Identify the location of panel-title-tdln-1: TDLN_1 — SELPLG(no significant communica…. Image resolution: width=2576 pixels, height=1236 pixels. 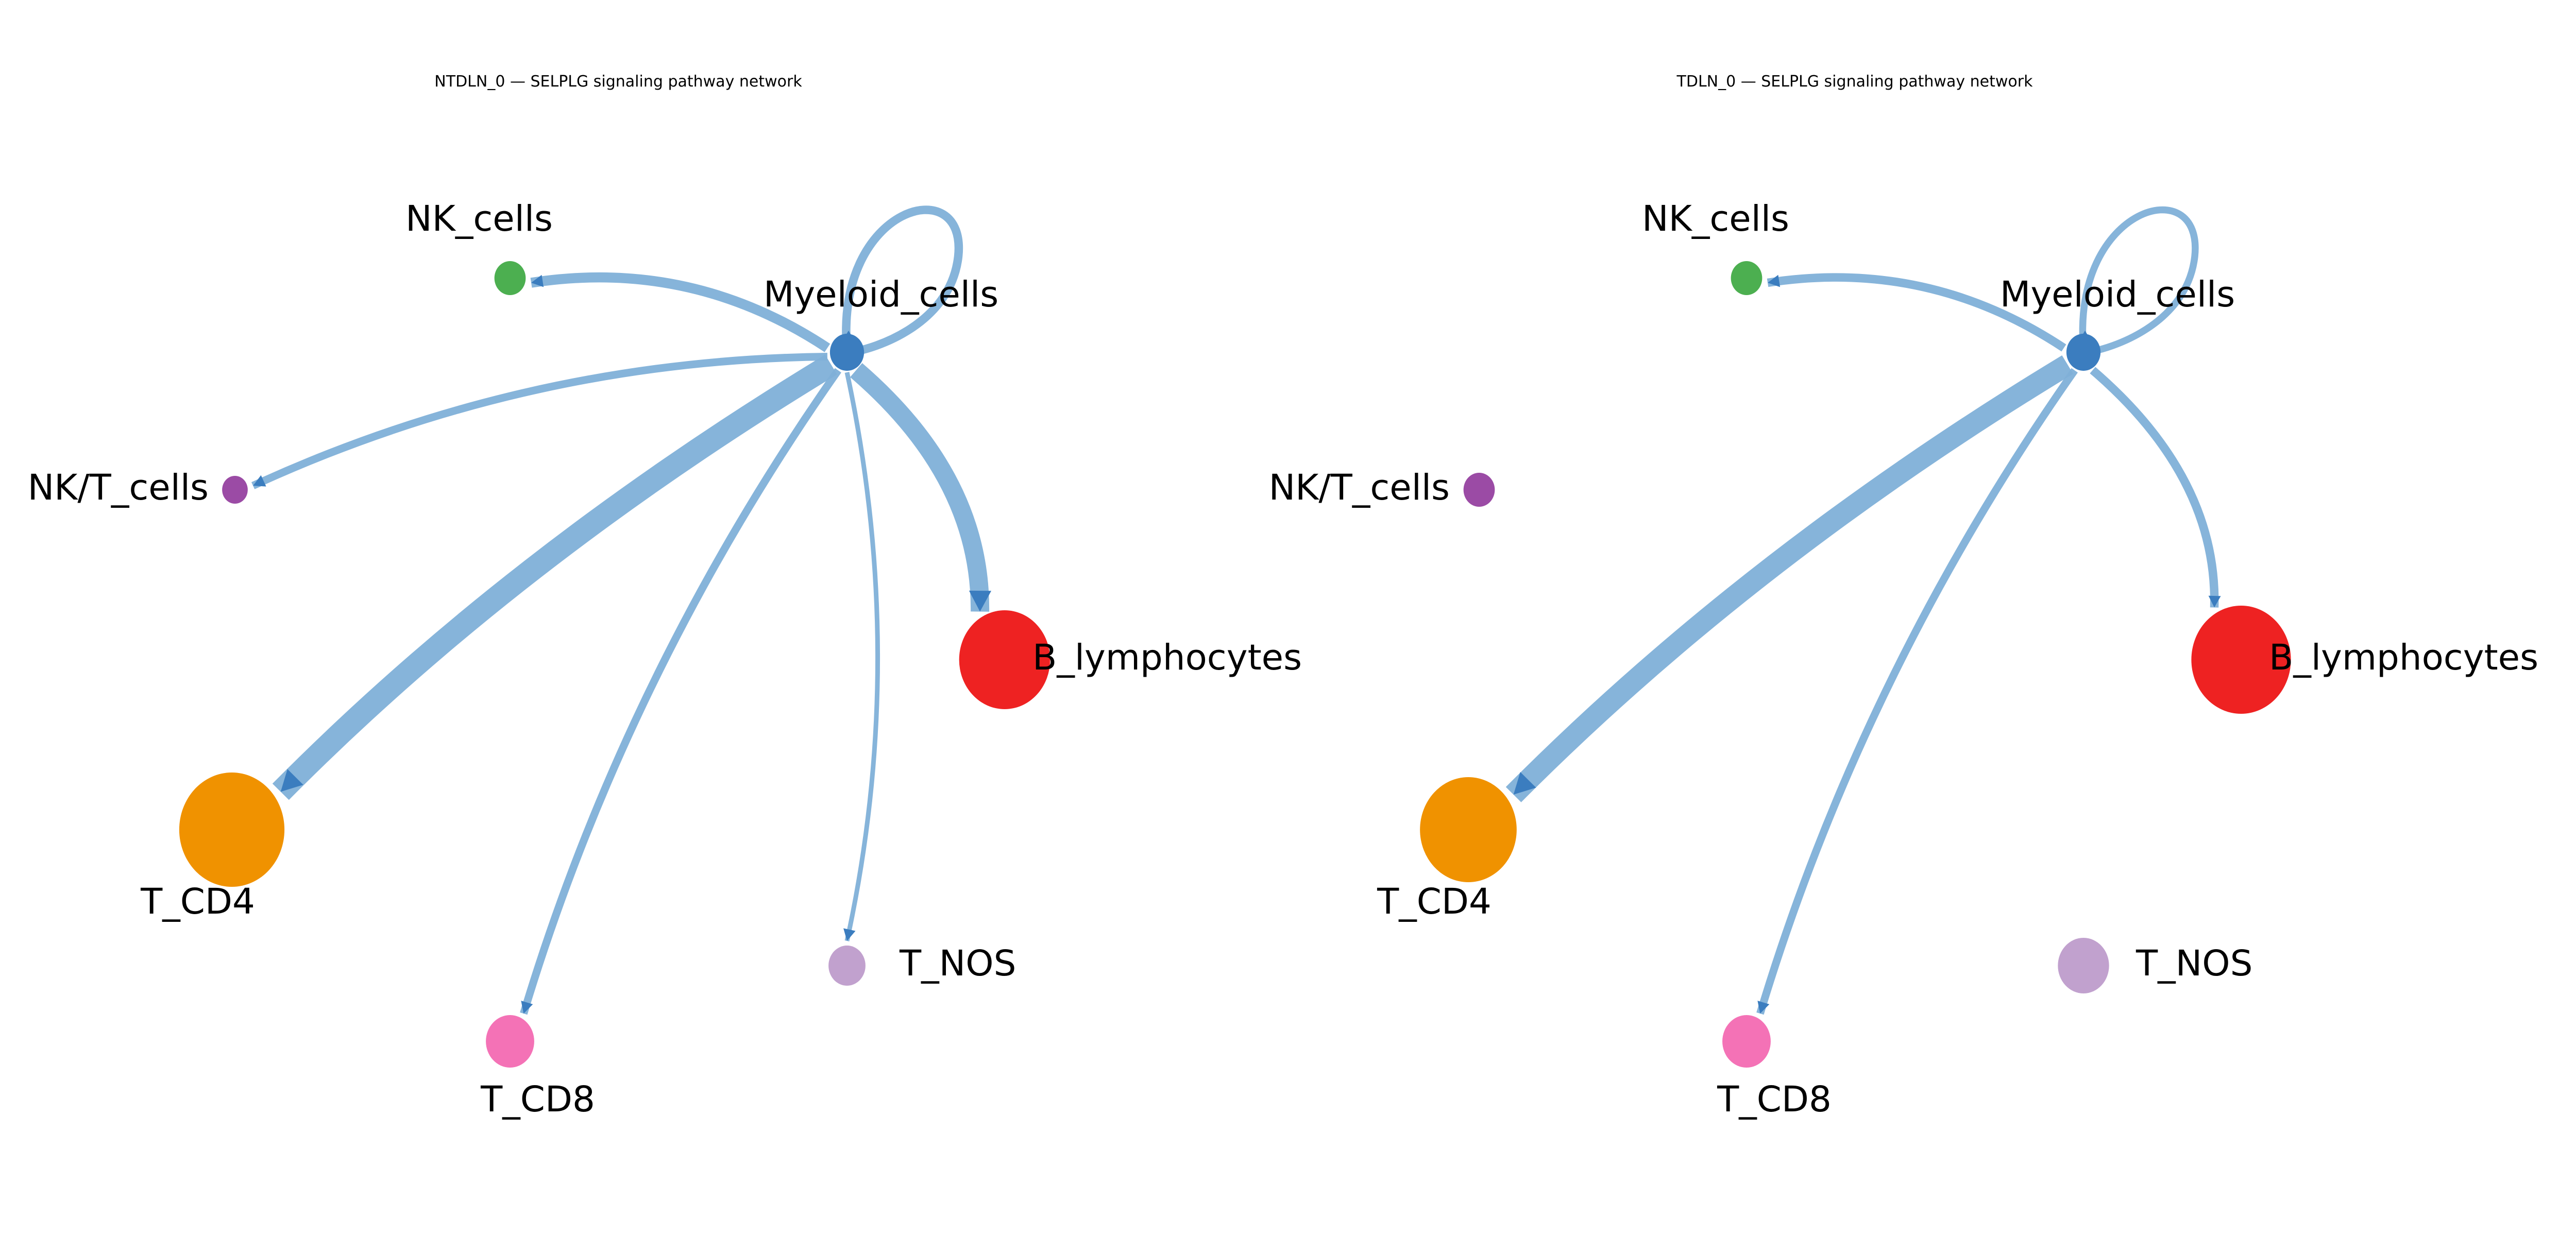
(2524, 85).